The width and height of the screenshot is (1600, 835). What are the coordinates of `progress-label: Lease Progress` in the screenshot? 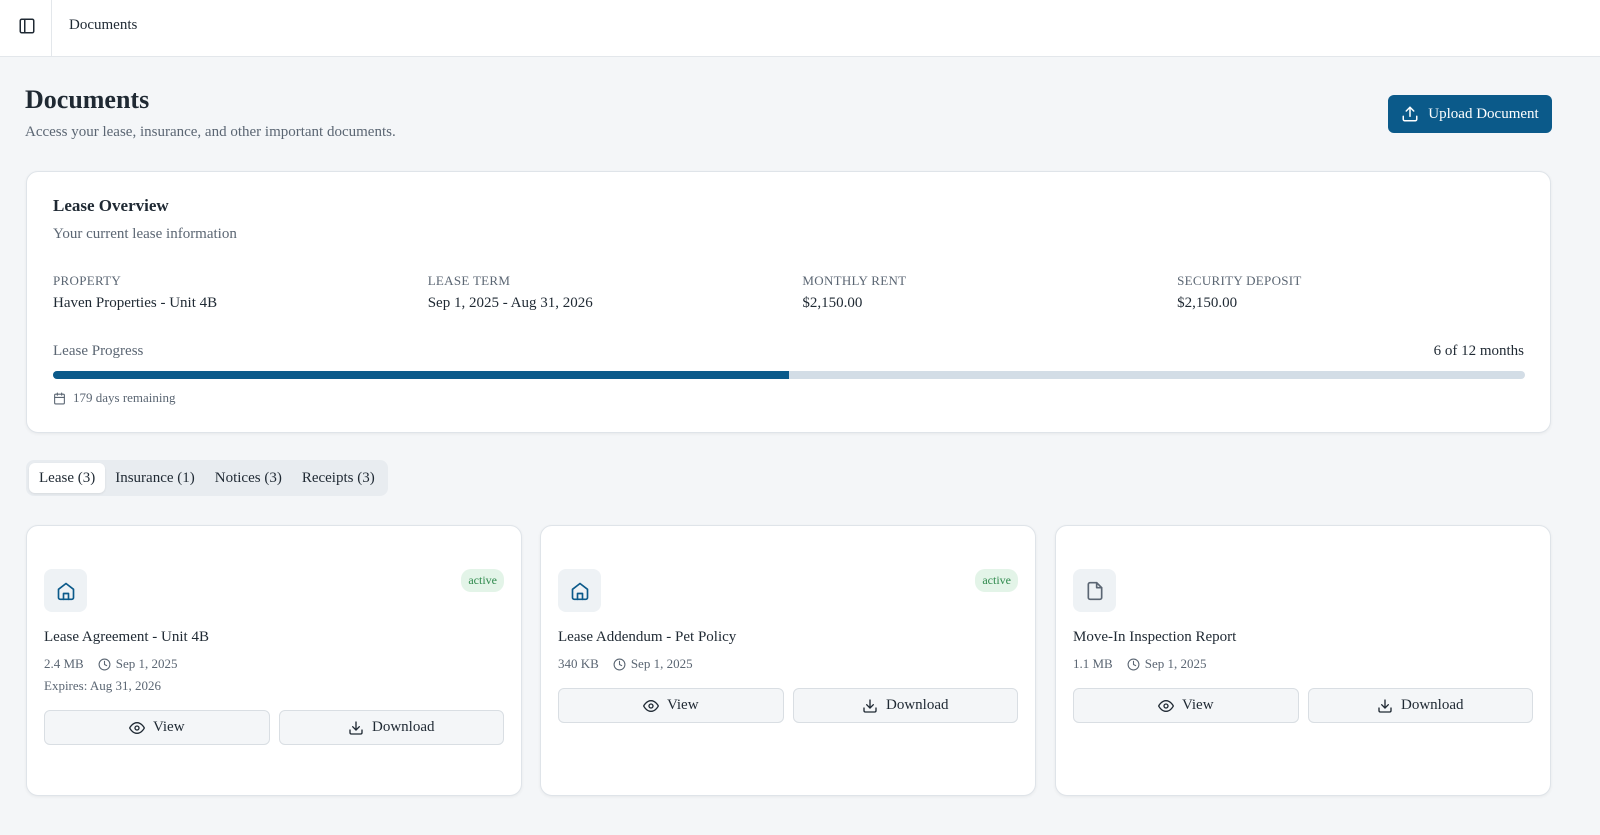 It's located at (98, 351).